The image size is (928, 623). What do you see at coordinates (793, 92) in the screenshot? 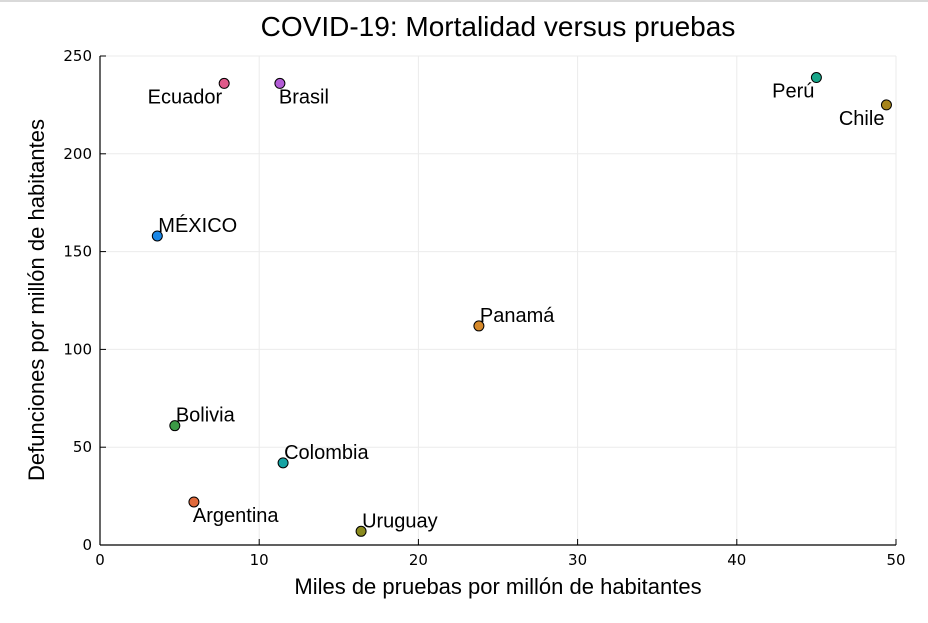
I see `point-label-peru: Perú` at bounding box center [793, 92].